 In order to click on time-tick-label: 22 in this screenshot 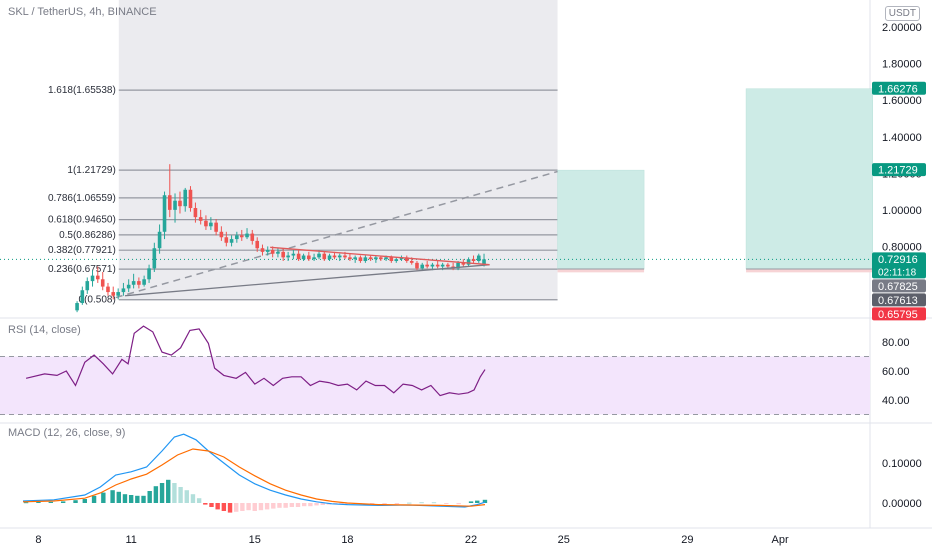, I will do `click(471, 540)`.